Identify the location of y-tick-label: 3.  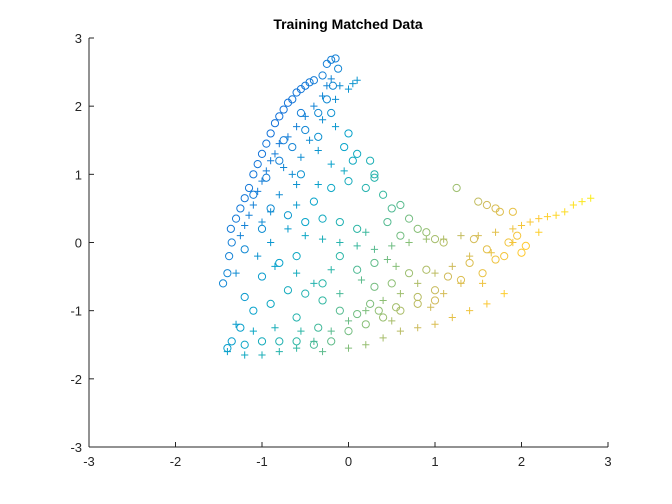
(78, 38).